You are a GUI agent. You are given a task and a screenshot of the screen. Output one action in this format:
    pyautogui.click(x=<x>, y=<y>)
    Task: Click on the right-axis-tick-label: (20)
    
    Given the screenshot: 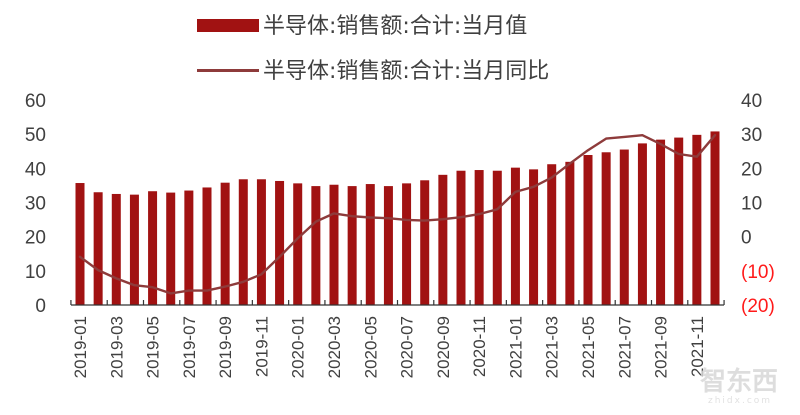 What is the action you would take?
    pyautogui.click(x=758, y=306)
    